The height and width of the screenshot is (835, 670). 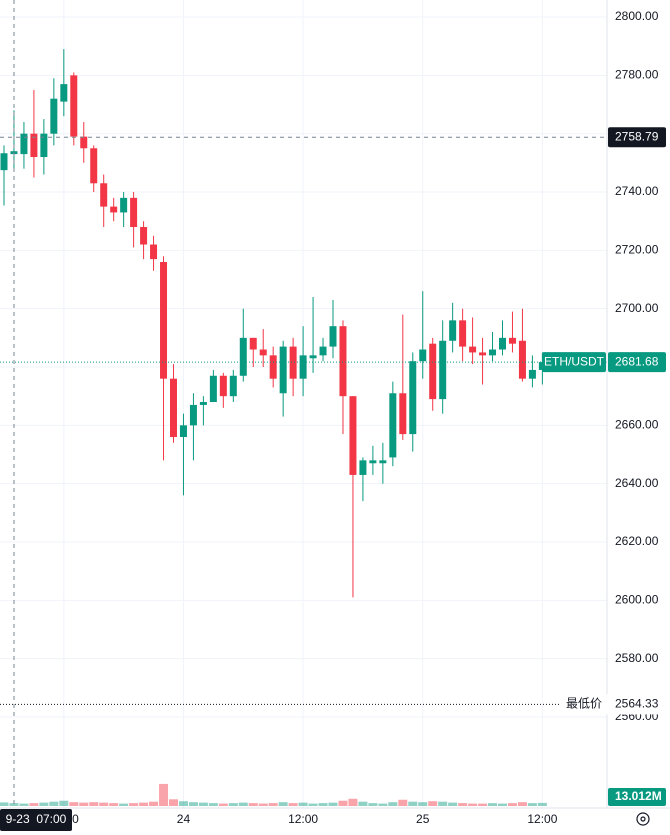 I want to click on x-tick-label: 25, so click(x=423, y=819).